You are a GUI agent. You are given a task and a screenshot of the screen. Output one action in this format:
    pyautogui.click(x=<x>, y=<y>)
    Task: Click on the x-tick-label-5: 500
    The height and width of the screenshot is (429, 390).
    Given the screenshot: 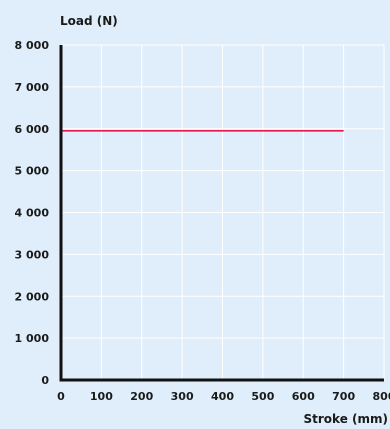 What is the action you would take?
    pyautogui.click(x=262, y=396)
    